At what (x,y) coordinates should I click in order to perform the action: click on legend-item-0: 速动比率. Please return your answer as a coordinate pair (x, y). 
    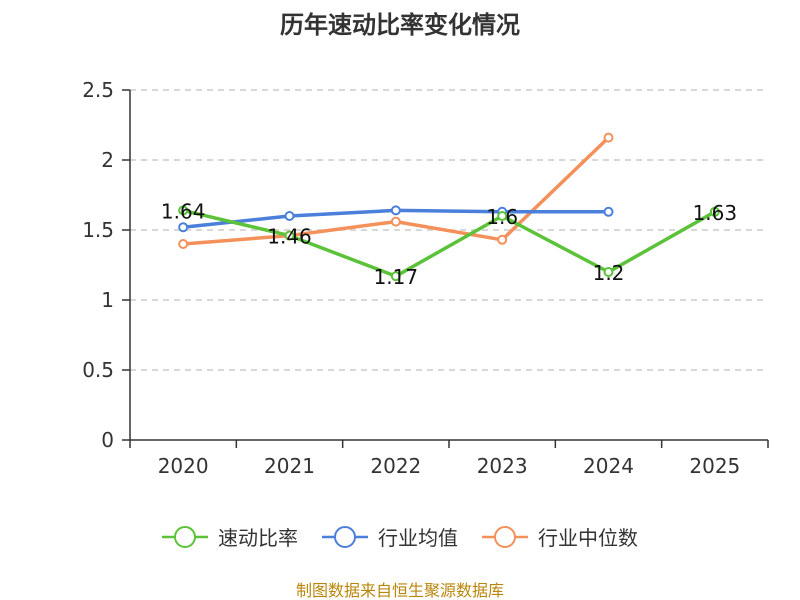
    Looking at the image, I should click on (230, 538).